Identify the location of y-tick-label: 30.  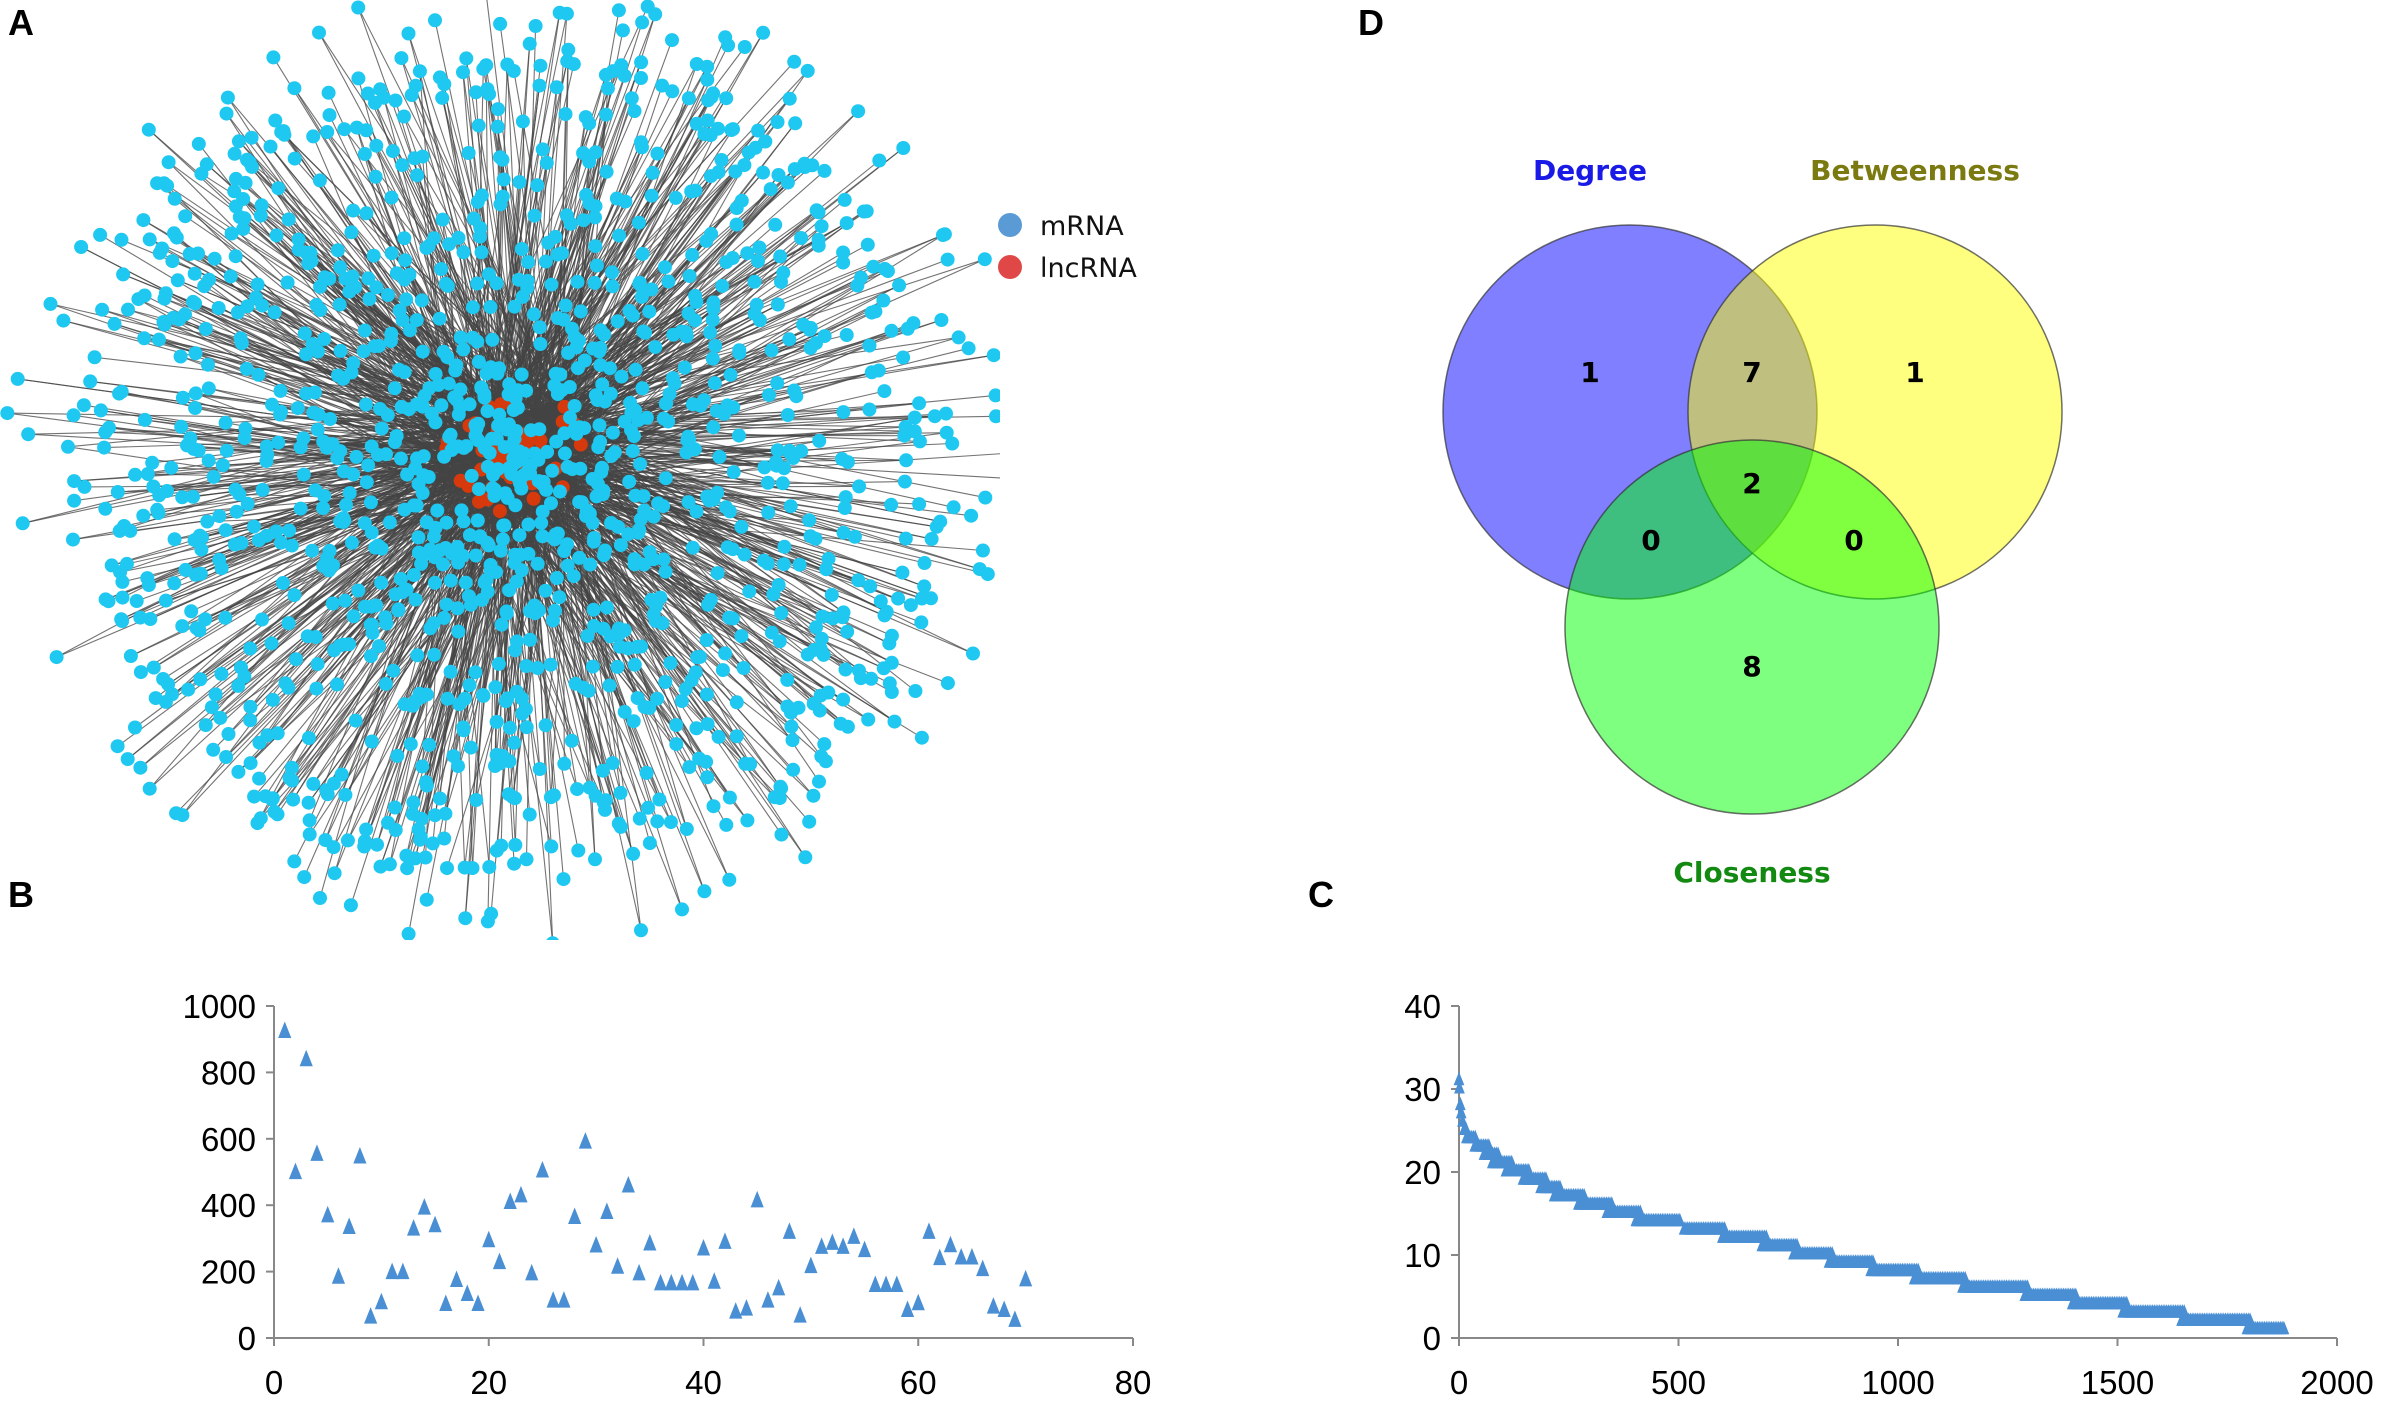
(1422, 1089).